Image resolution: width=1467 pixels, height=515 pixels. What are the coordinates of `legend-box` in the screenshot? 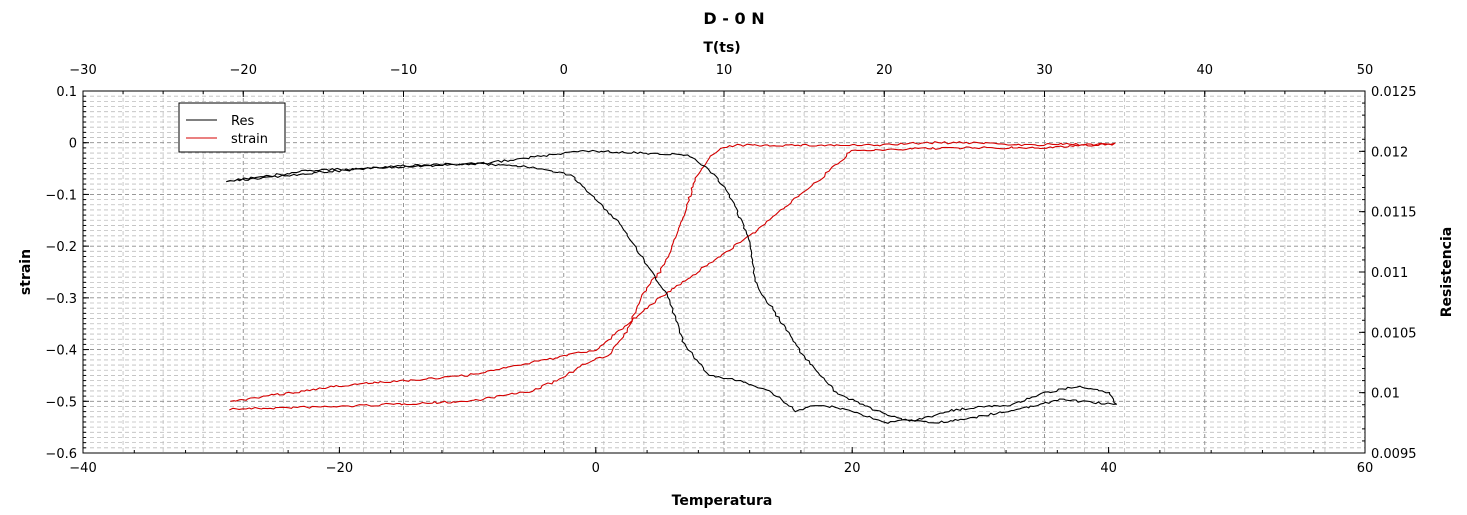 It's located at (232, 127).